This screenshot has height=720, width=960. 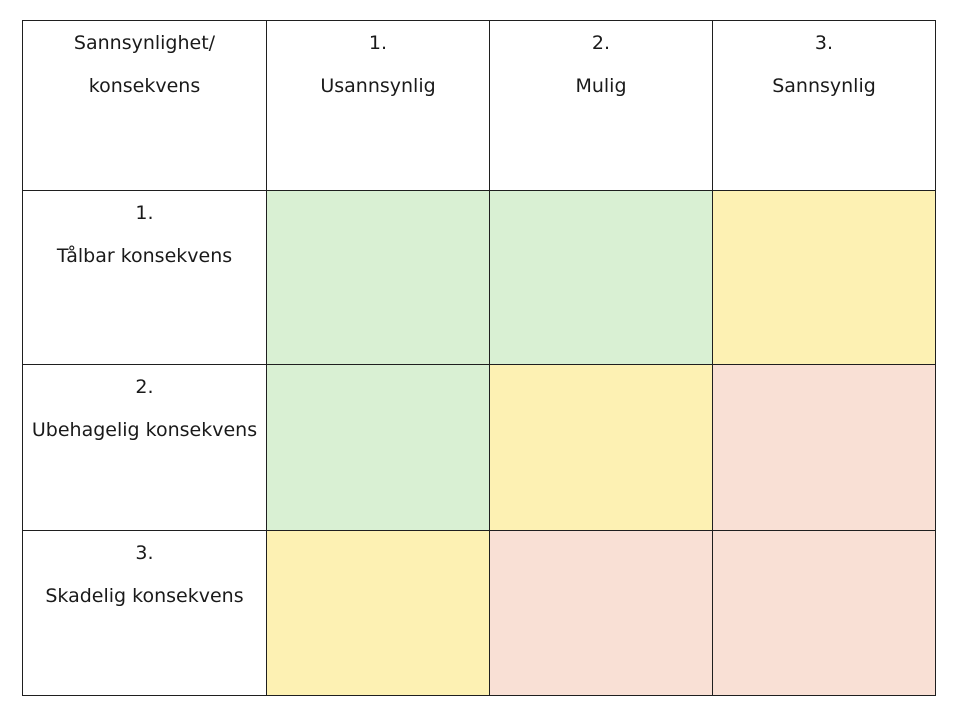 I want to click on column-header-2: 2. Mulig, so click(x=601, y=105).